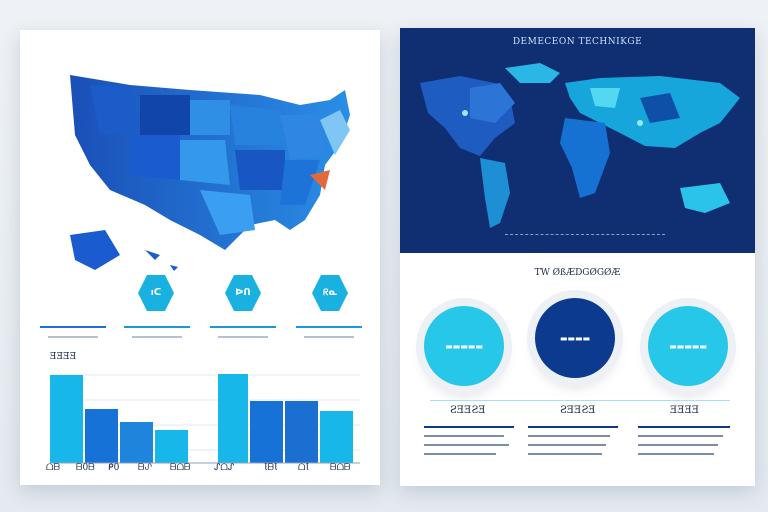 The width and height of the screenshot is (768, 512). I want to click on hex-icon: ıᑕ, so click(156, 293).